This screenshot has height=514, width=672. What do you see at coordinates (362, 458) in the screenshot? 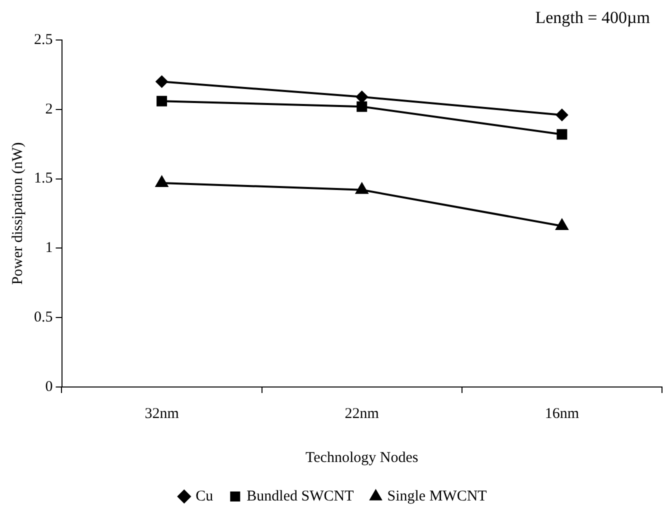
I see `x-axis-title: Technology Nodes` at bounding box center [362, 458].